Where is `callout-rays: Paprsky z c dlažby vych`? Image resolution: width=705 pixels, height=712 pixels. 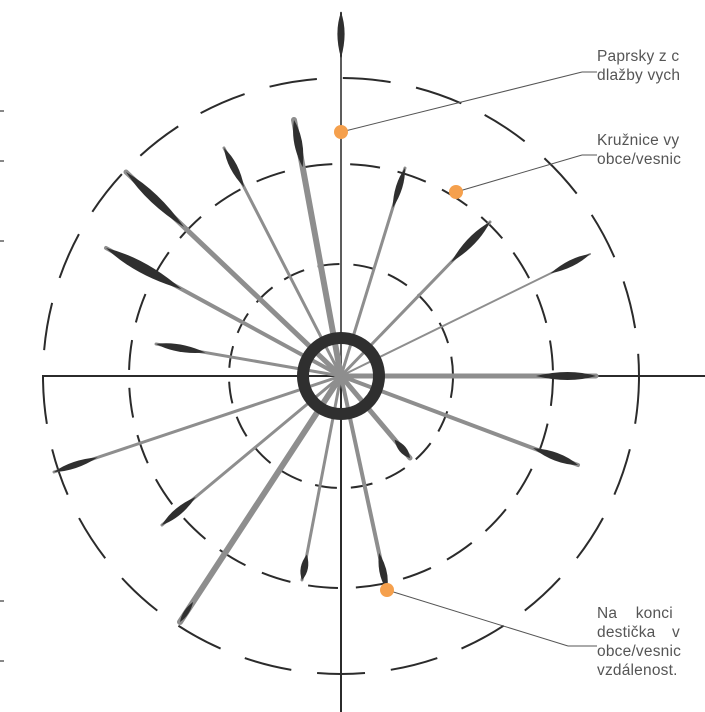 callout-rays: Paprsky z c dlažby vych is located at coordinates (638, 66).